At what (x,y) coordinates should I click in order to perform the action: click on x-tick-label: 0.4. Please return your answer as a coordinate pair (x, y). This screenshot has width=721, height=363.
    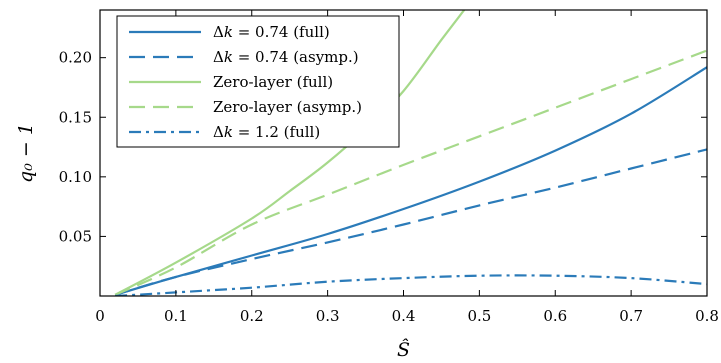
    Looking at the image, I should click on (404, 316).